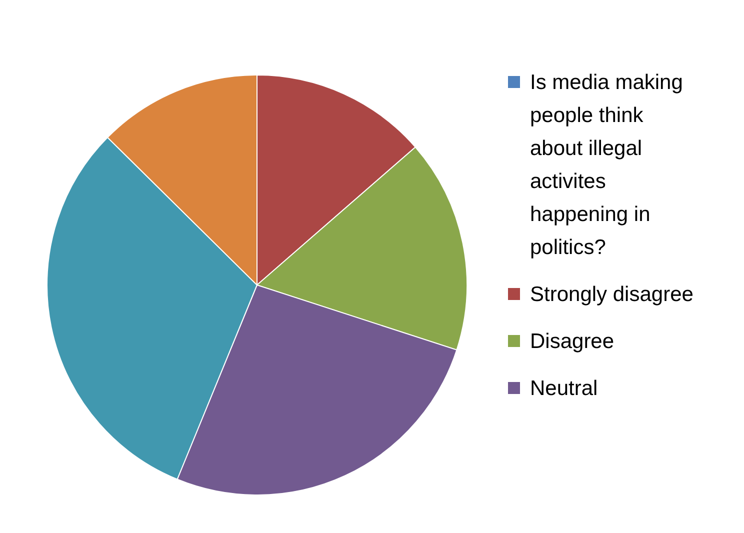  What do you see at coordinates (572, 341) in the screenshot?
I see `legend-label: Disagree` at bounding box center [572, 341].